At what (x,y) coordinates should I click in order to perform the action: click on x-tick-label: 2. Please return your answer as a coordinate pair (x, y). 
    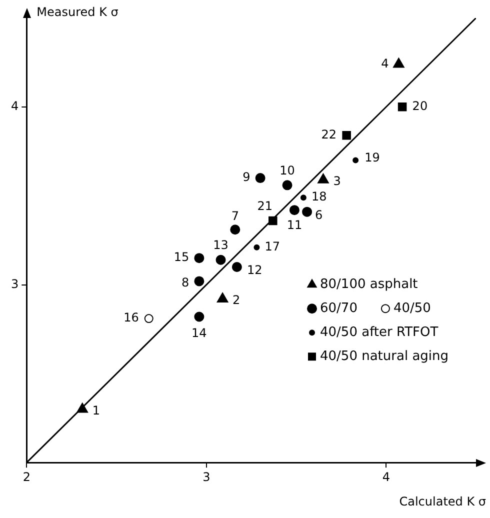
    Looking at the image, I should click on (26, 477).